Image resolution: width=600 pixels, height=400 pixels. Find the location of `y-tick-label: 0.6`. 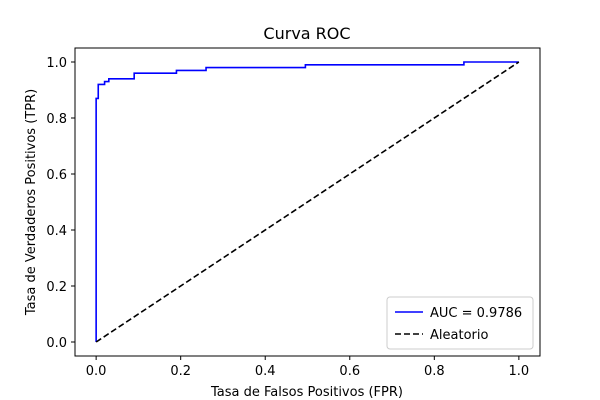

y-tick-label: 0.6 is located at coordinates (56, 175).